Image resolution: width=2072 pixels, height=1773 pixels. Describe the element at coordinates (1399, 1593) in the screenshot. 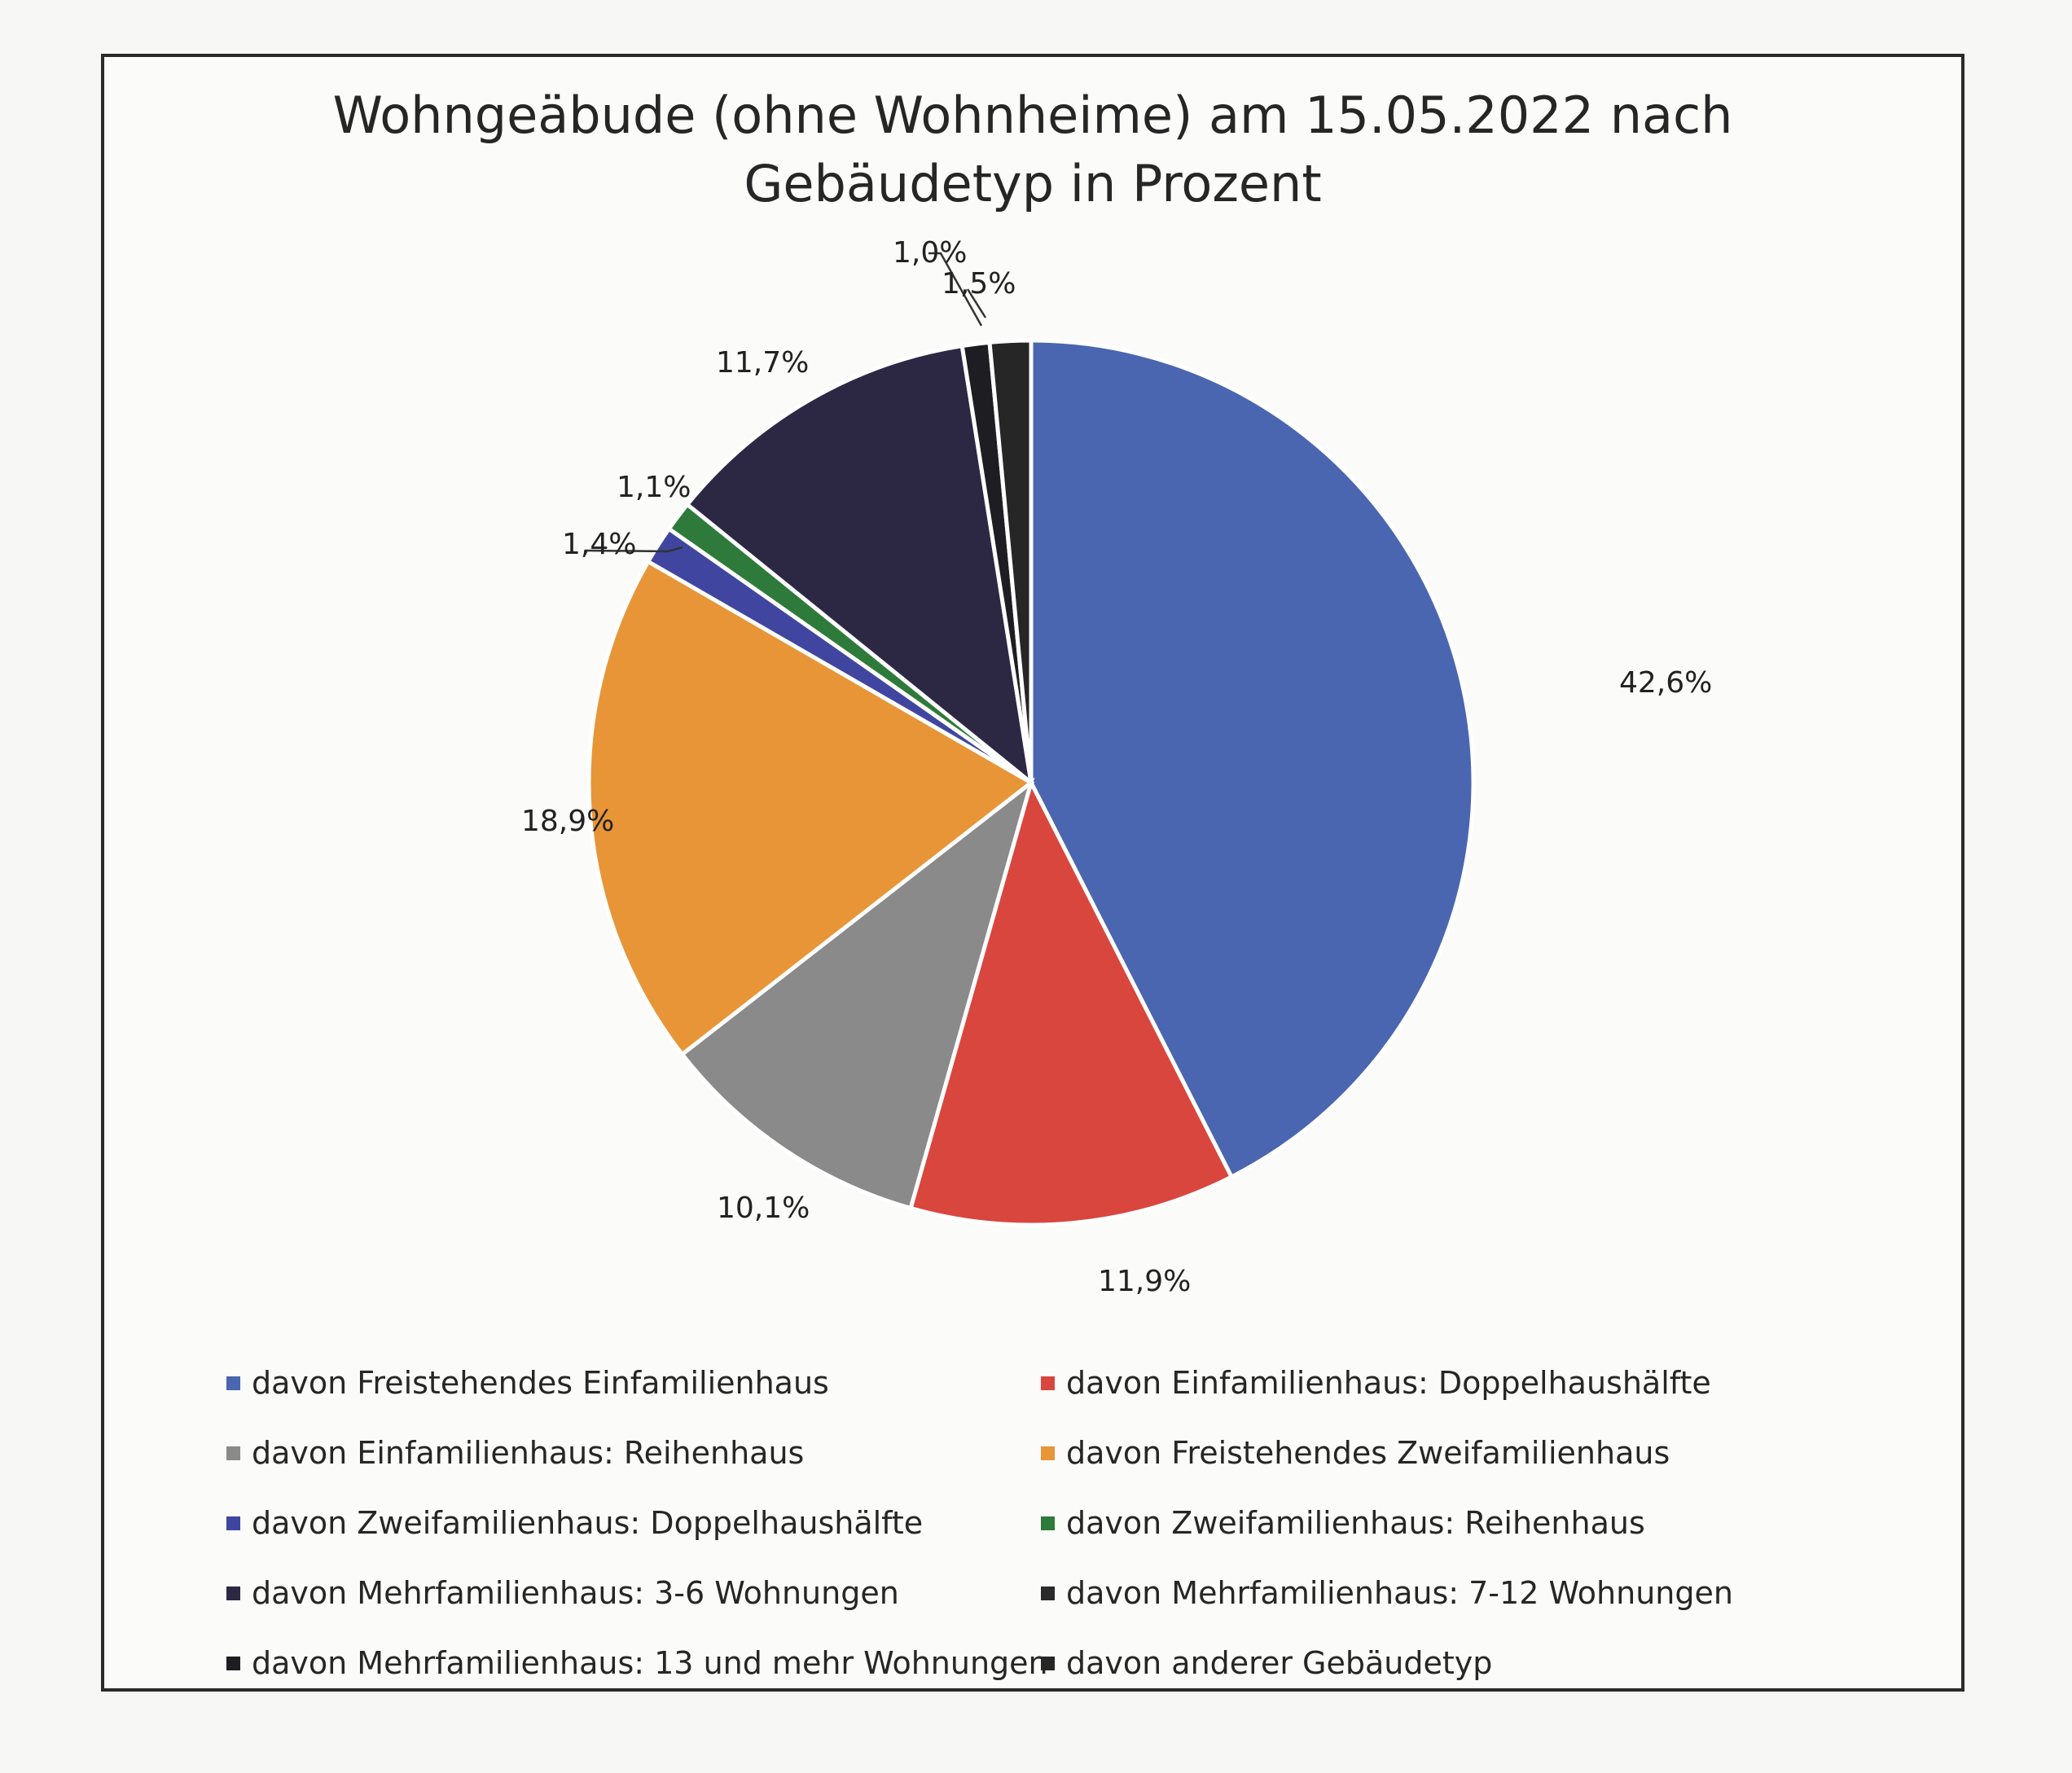

I see `legend-label: davon Mehrfamilienhaus: 7-12 Wohnungen` at that location.